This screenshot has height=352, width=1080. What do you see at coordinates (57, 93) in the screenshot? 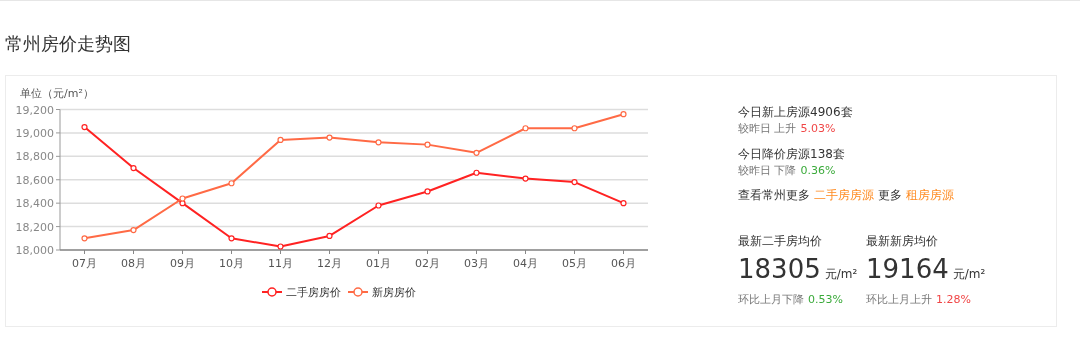
I see `y-axis-title: 单位（元/m²）` at bounding box center [57, 93].